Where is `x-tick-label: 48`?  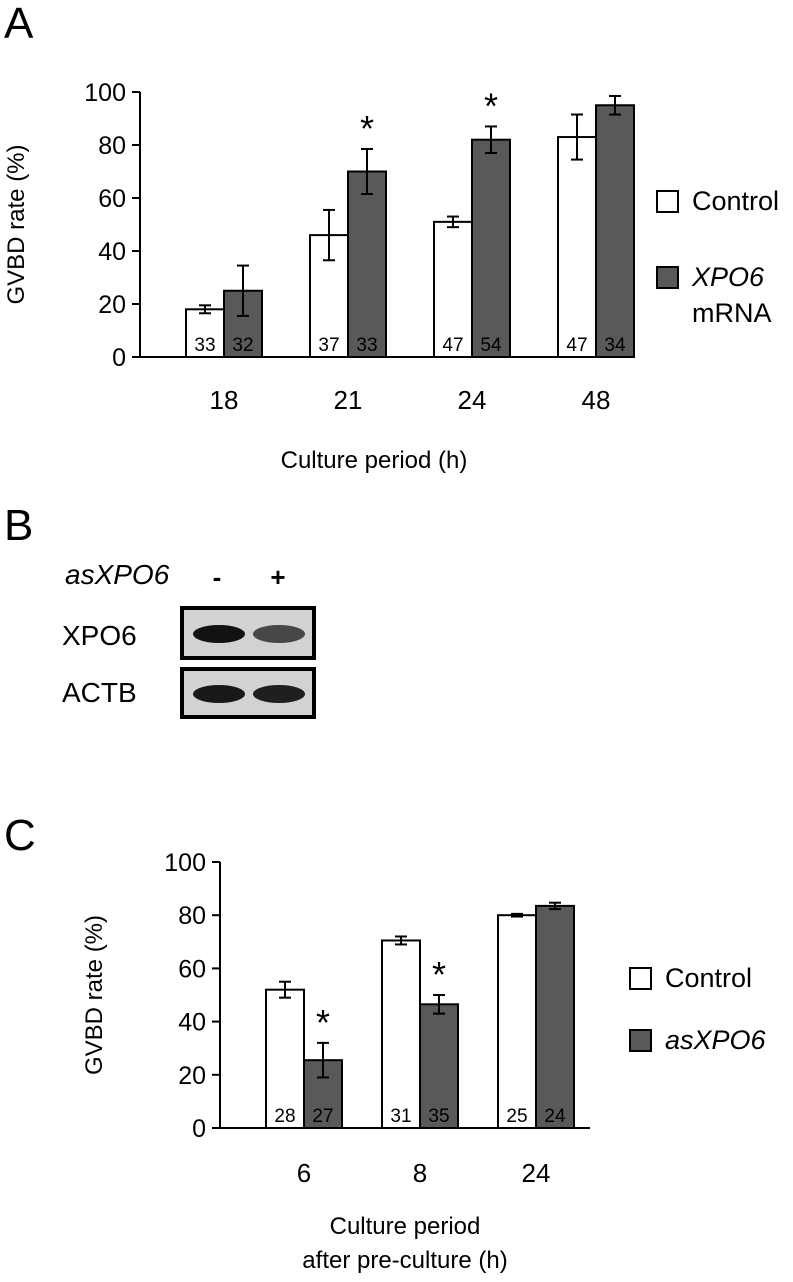 x-tick-label: 48 is located at coordinates (596, 400).